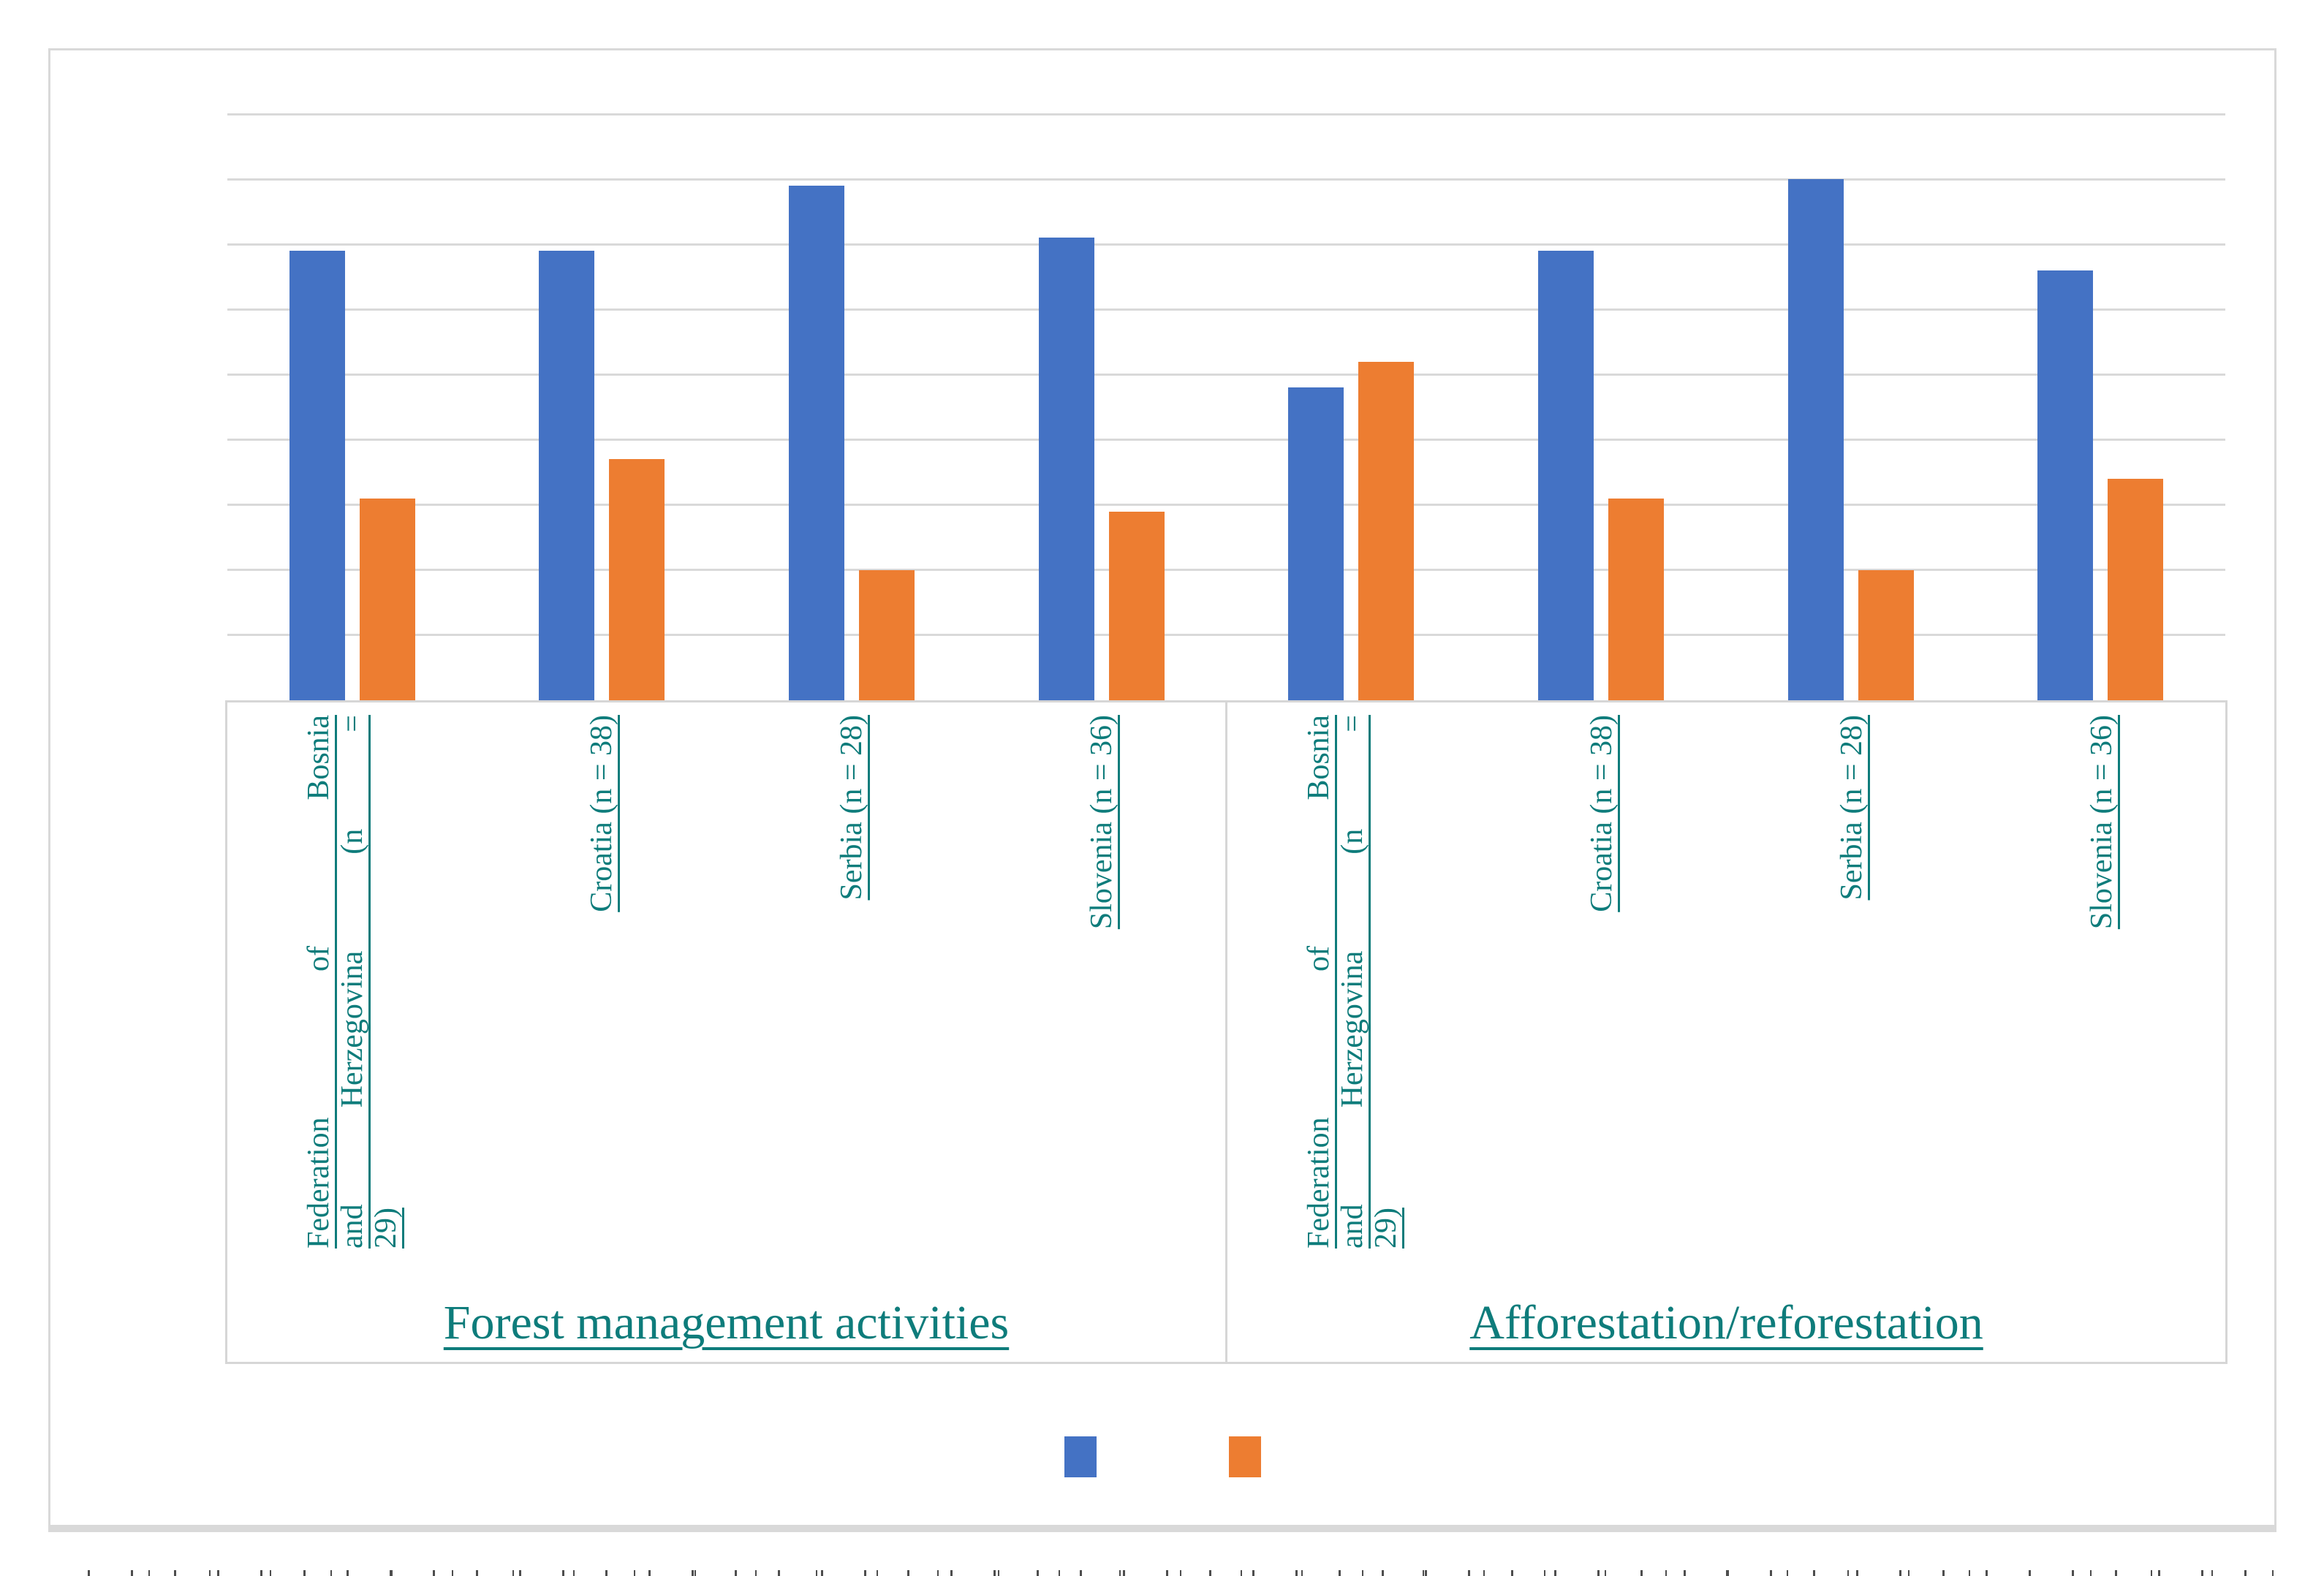  I want to click on group-label: Afforestation/reforestation, so click(1726, 1322).